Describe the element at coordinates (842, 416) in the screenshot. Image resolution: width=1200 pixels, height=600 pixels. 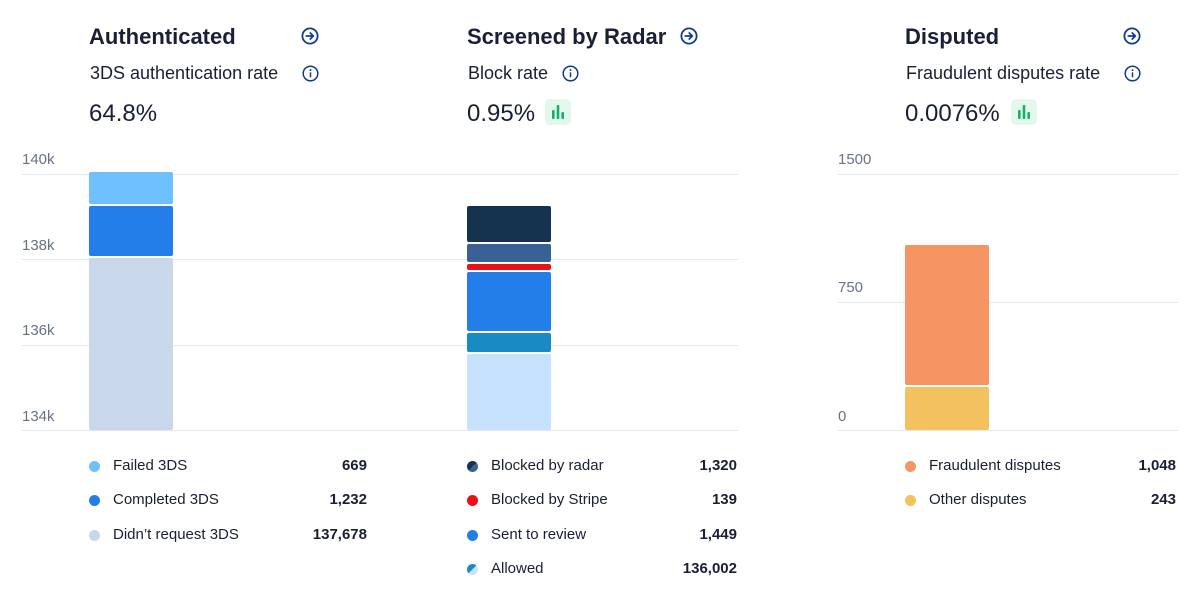
I see `y-tick: 0` at that location.